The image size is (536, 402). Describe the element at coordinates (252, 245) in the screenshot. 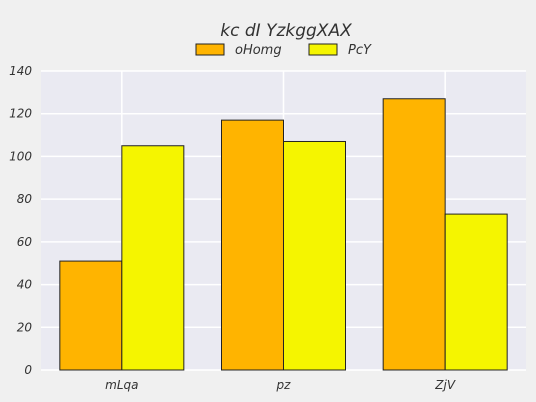

I see `bar-oHomg-pz` at that location.